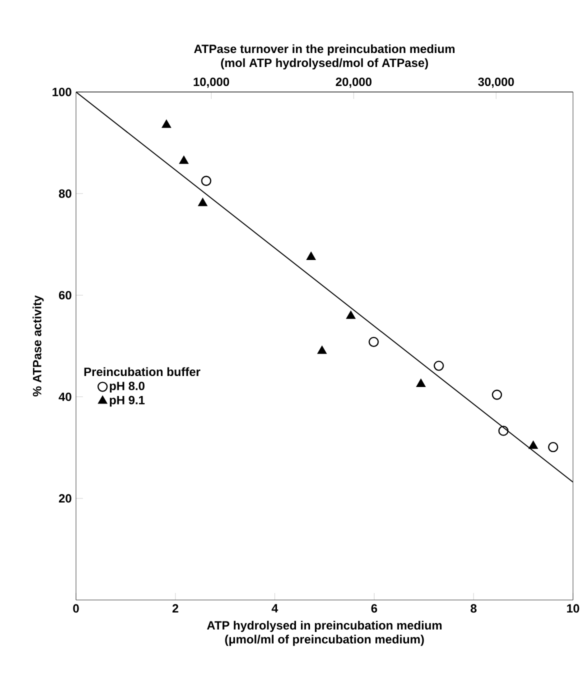 The image size is (584, 675). I want to click on x-tick-label: 4, so click(275, 608).